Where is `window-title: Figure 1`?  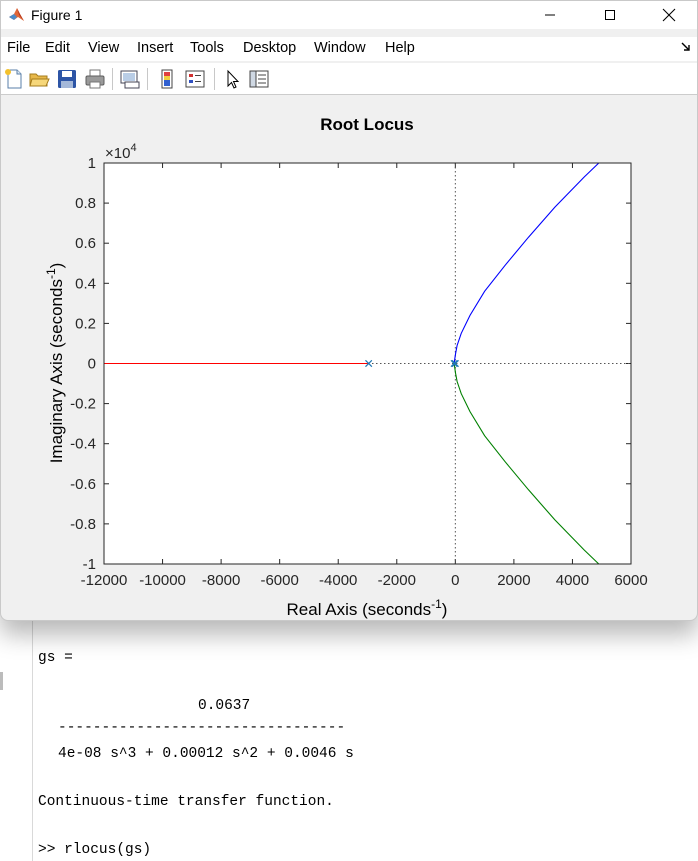
window-title: Figure 1 is located at coordinates (57, 15).